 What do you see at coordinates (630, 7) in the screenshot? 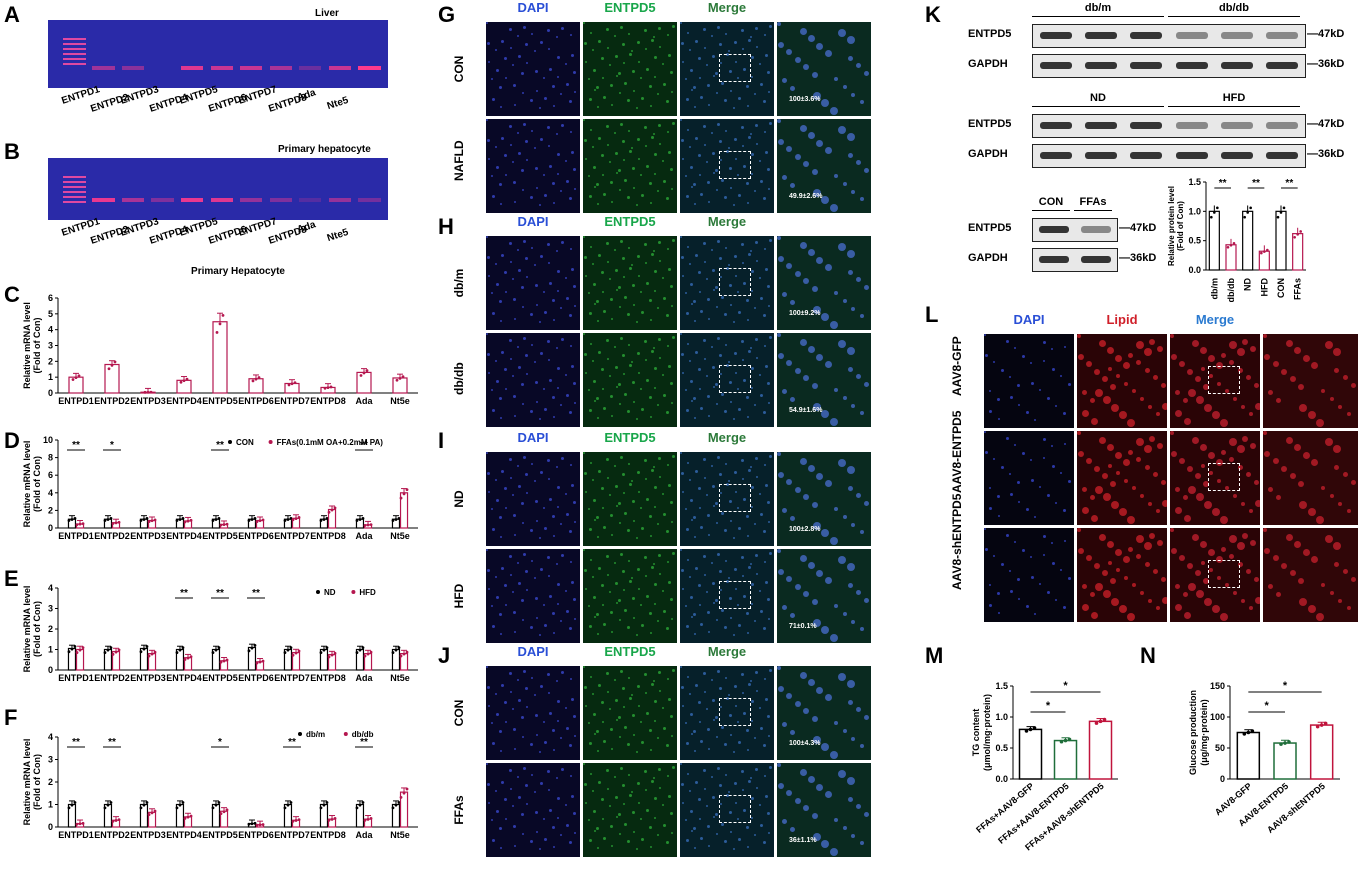
I see `micro-col-header: ENTPD5` at bounding box center [630, 7].